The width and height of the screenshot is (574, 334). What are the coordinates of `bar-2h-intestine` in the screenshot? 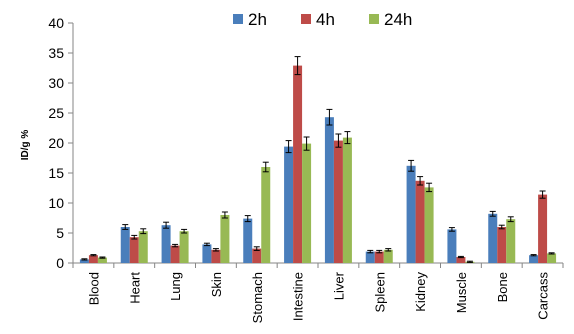 It's located at (289, 204).